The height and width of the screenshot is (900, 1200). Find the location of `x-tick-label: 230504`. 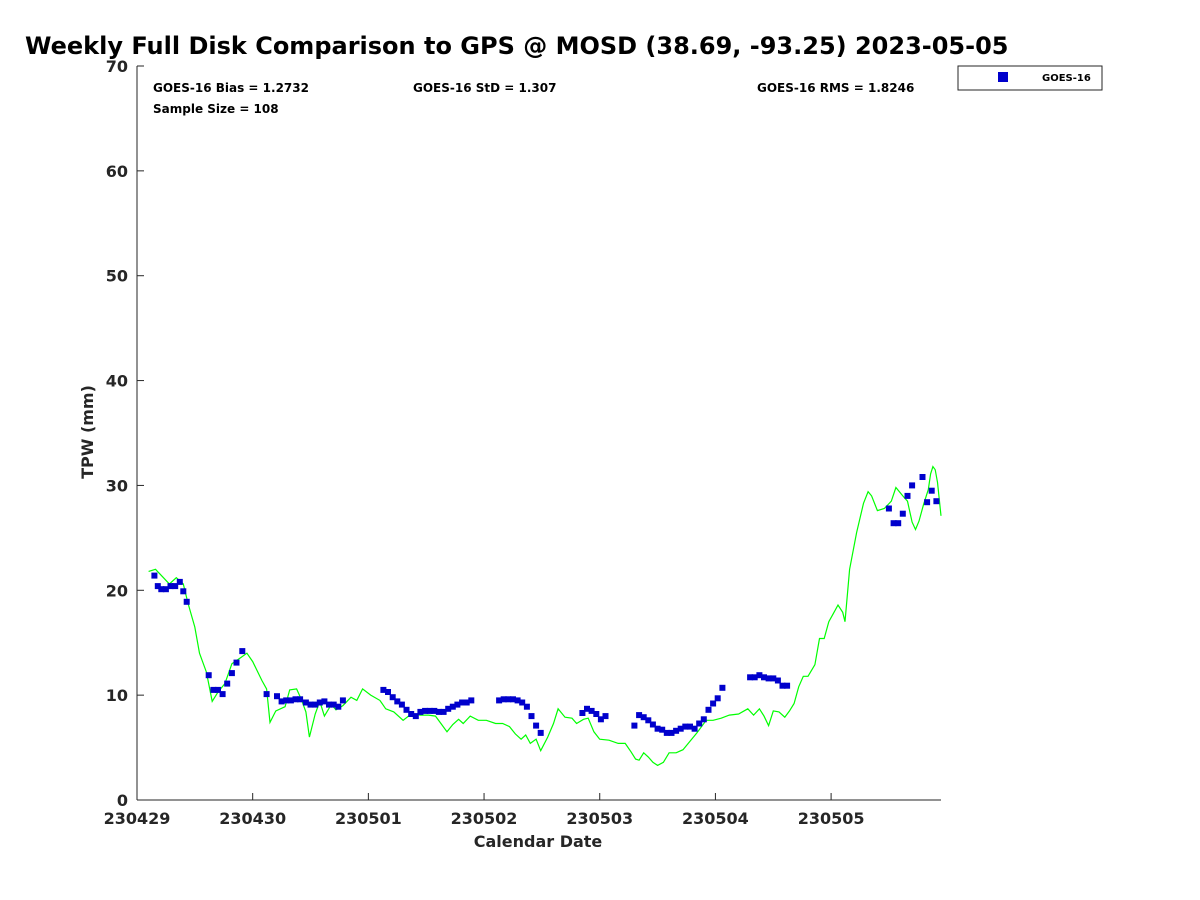

x-tick-label: 230504 is located at coordinates (715, 818).